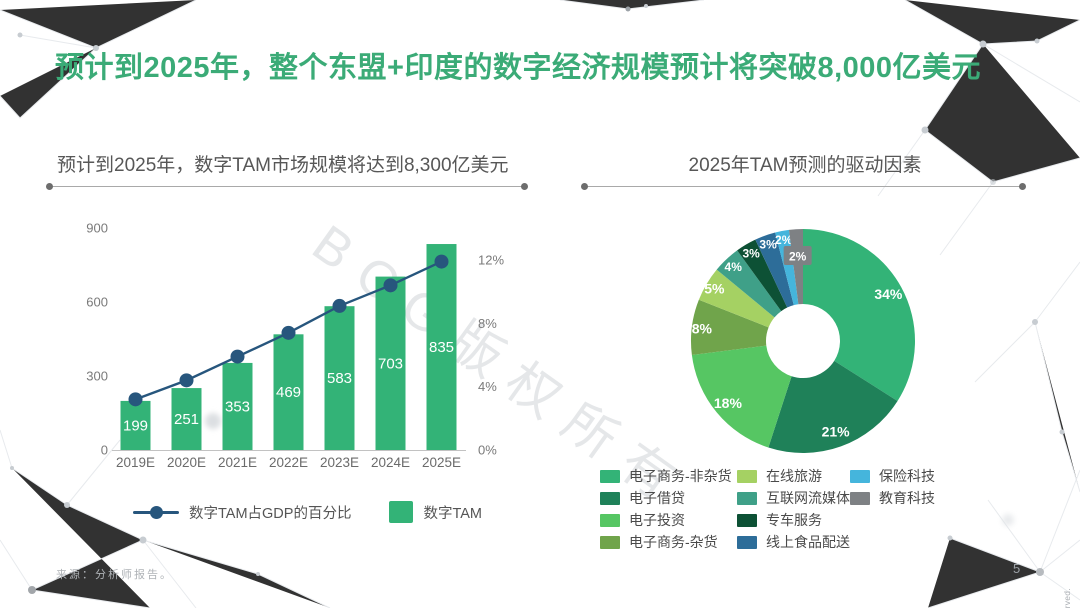 The height and width of the screenshot is (608, 1080). I want to click on legend-label: 保险科技, so click(907, 476).